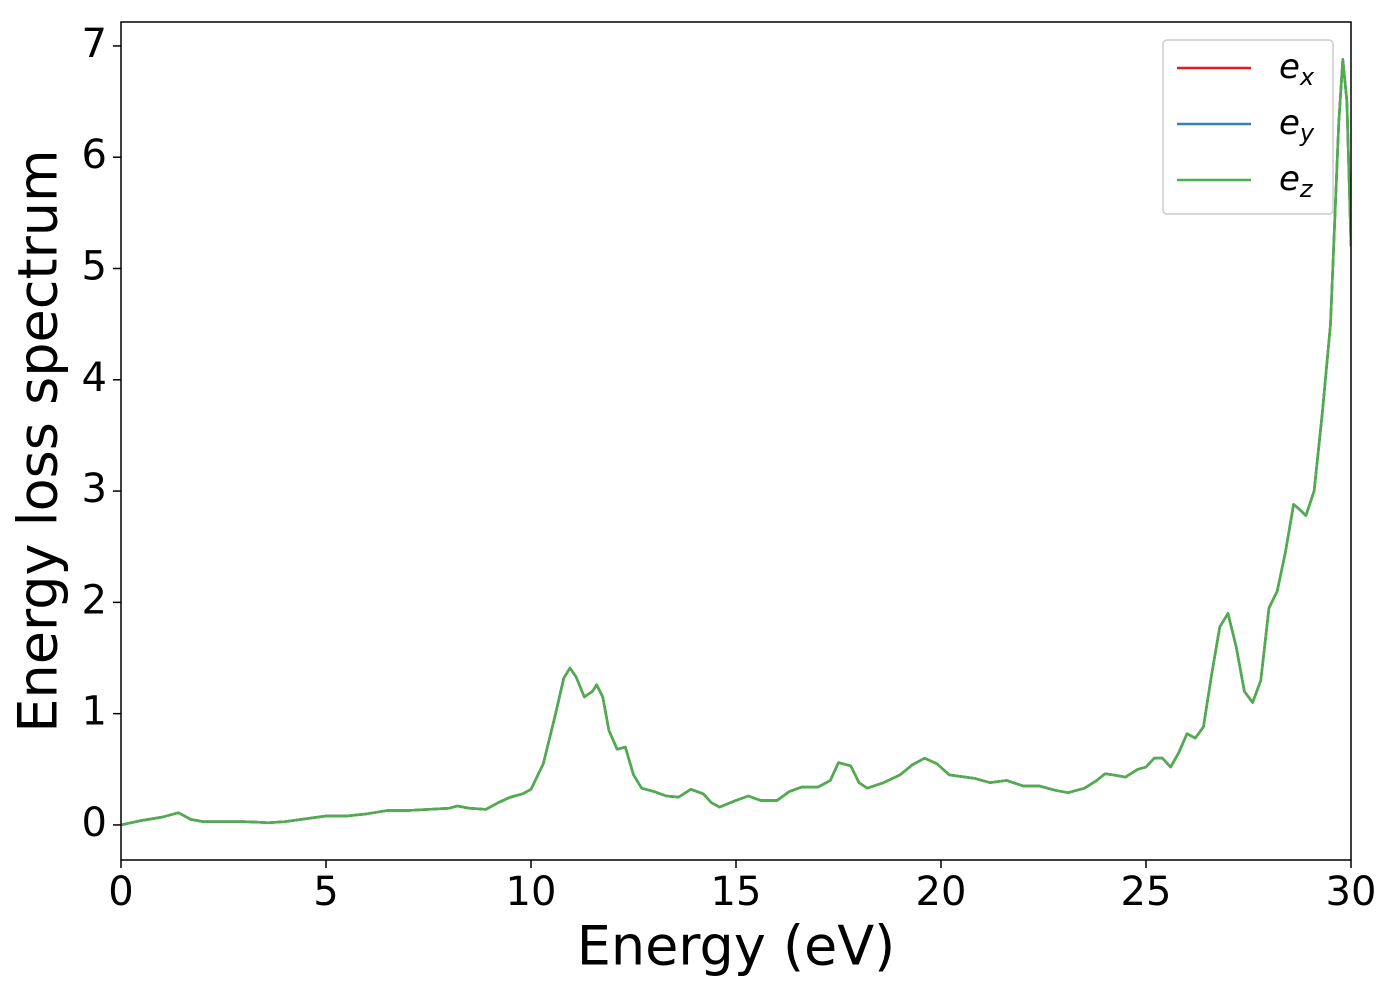 This screenshot has height=1000, width=1400. I want to click on y-tick-label: 6, so click(94, 155).